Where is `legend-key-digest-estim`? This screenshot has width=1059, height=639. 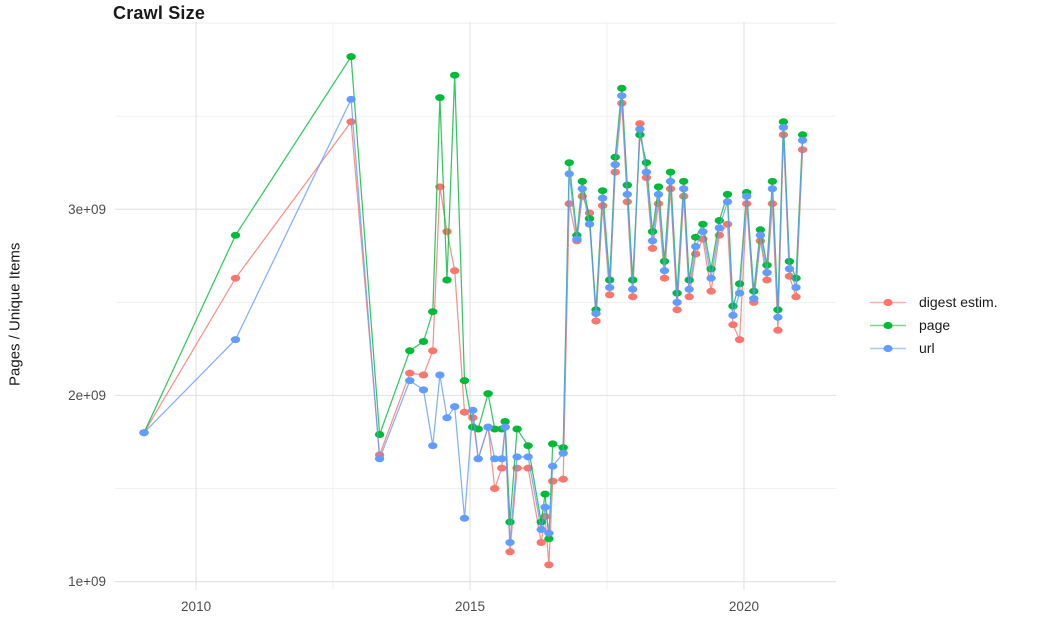
legend-key-digest-estim is located at coordinates (888, 302).